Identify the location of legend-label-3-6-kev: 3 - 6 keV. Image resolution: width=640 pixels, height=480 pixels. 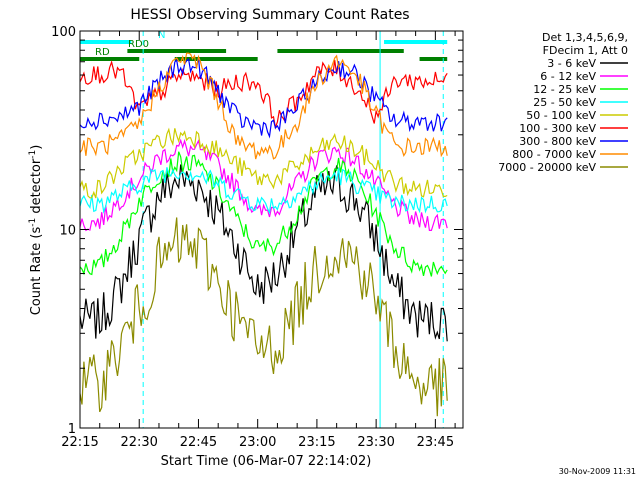
(571, 63).